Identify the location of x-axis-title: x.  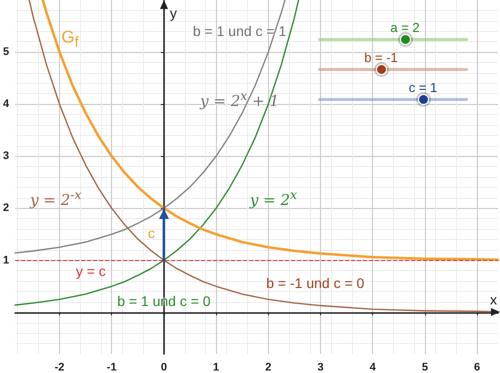
(493, 299).